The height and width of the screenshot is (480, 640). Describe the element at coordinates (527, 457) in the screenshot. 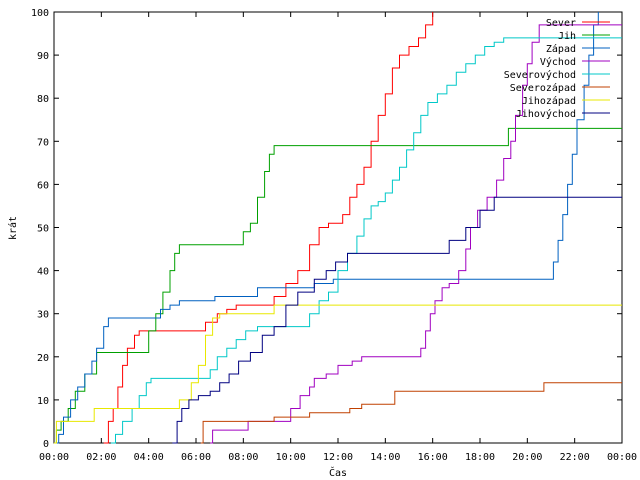

I see `x-tick-label: 20:00` at that location.